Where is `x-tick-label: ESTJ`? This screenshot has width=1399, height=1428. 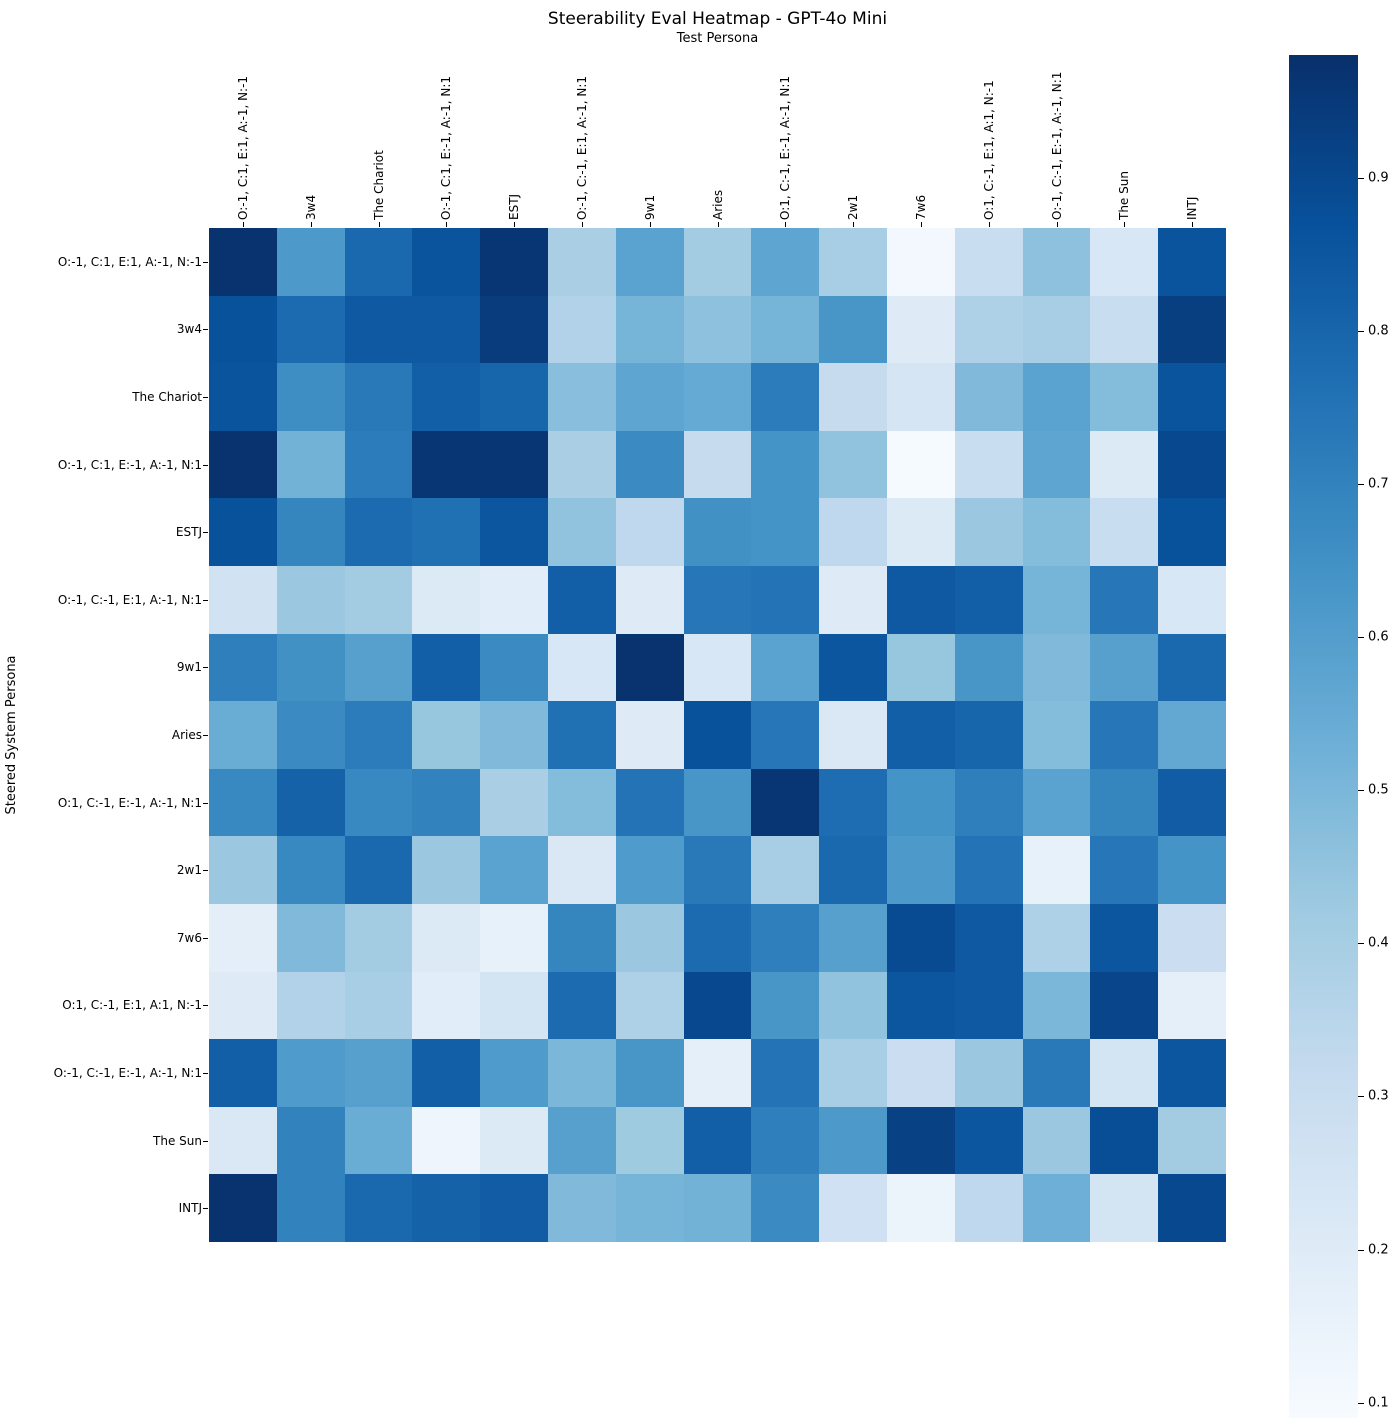
x-tick-label: ESTJ is located at coordinates (514, 206).